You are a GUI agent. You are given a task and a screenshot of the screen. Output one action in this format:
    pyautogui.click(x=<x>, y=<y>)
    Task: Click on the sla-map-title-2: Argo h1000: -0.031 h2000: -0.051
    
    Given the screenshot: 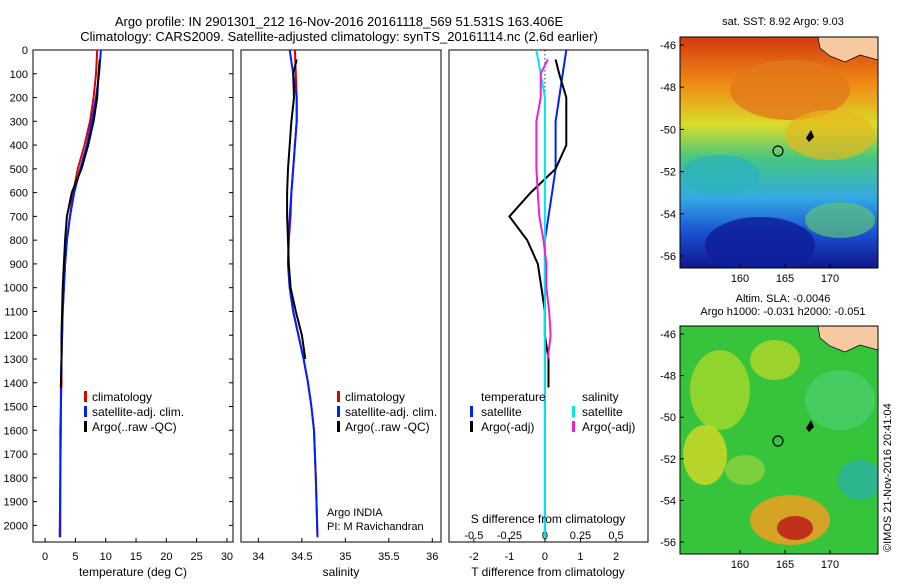 What is the action you would take?
    pyautogui.click(x=782, y=312)
    